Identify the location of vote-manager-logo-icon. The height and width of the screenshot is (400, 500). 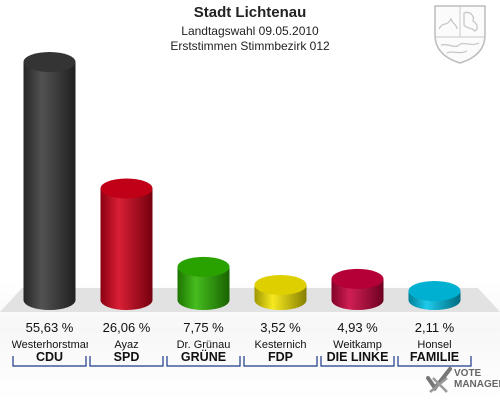
(439, 380).